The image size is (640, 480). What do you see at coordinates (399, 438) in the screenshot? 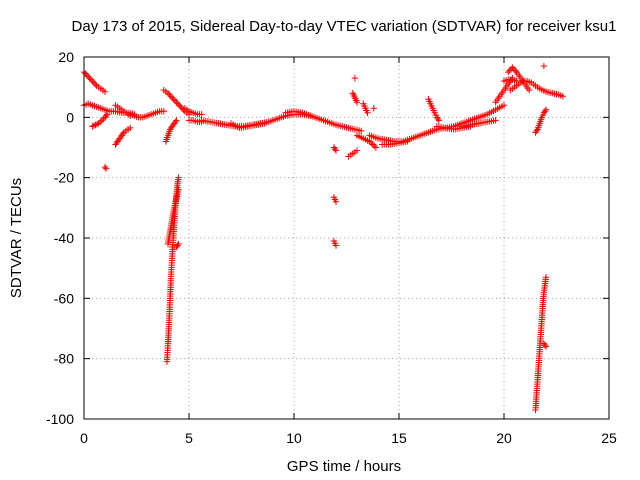
I see `x-tick-label: 15` at bounding box center [399, 438].